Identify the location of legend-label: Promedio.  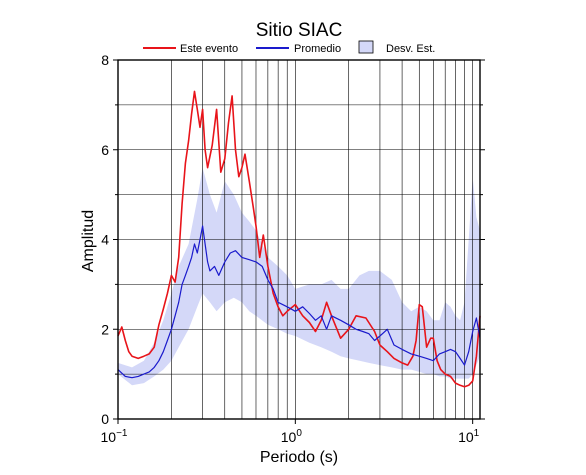
(317, 49).